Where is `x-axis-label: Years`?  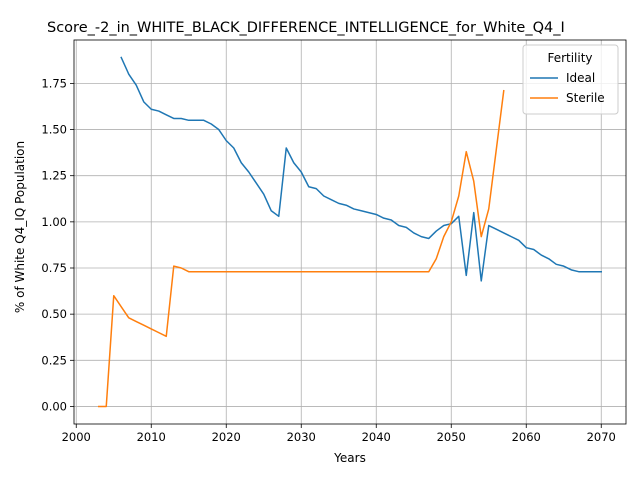
x-axis-label: Years is located at coordinates (349, 458).